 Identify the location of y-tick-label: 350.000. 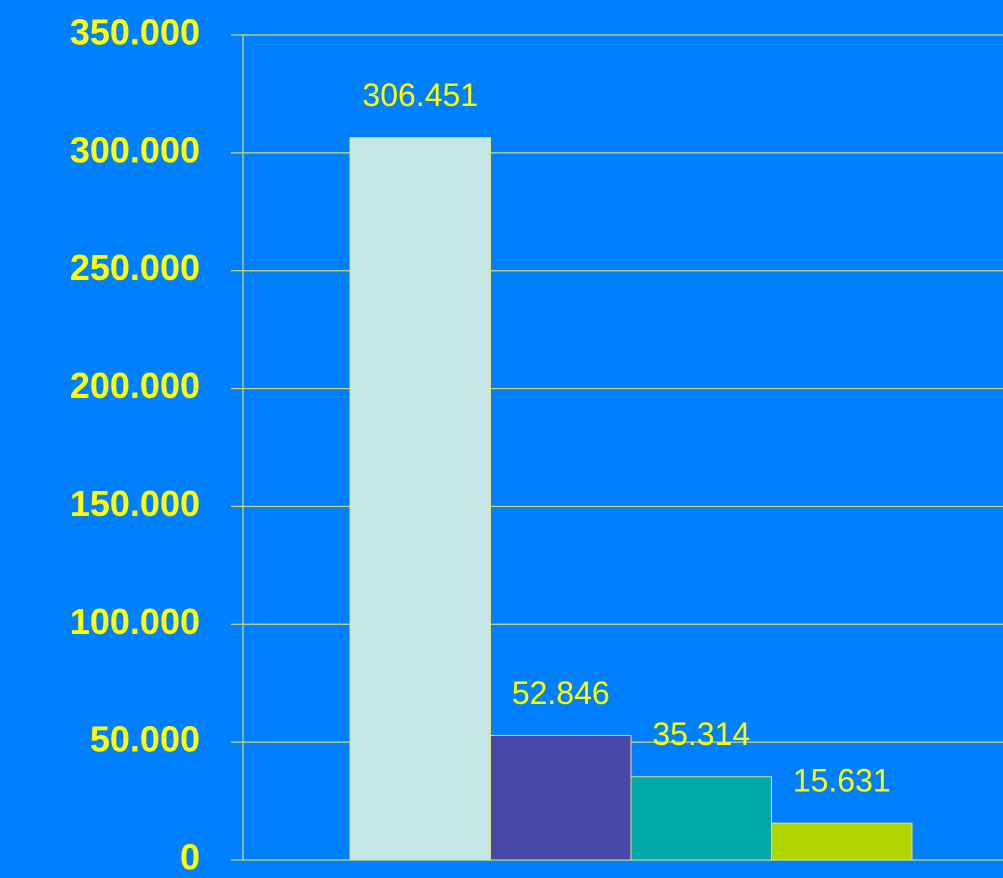
(135, 32).